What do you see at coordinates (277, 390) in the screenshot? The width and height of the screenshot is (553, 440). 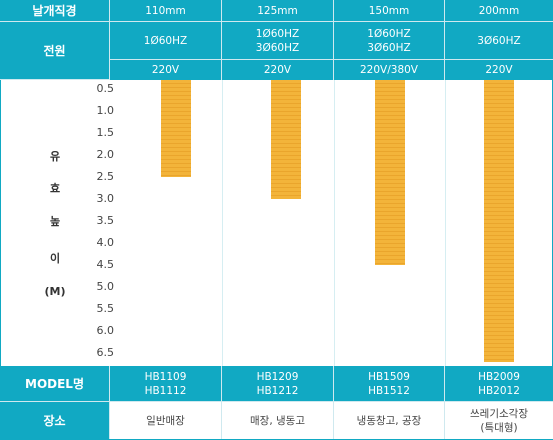 I see `model-code: HB1212` at bounding box center [277, 390].